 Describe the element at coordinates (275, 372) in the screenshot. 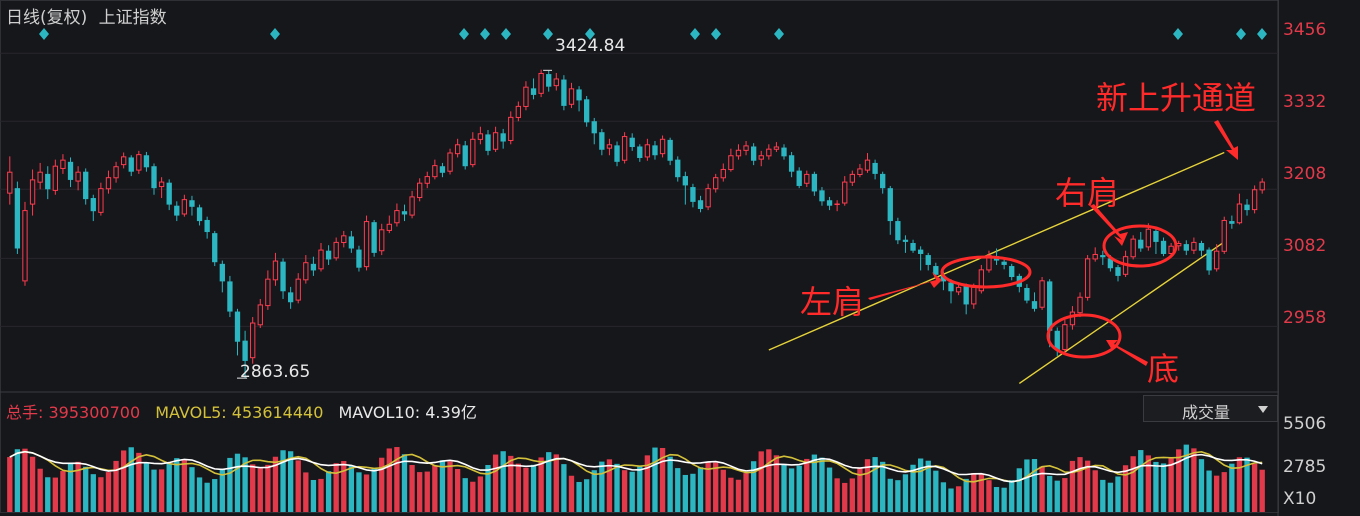

I see `low-price-label: 2863.65` at that location.